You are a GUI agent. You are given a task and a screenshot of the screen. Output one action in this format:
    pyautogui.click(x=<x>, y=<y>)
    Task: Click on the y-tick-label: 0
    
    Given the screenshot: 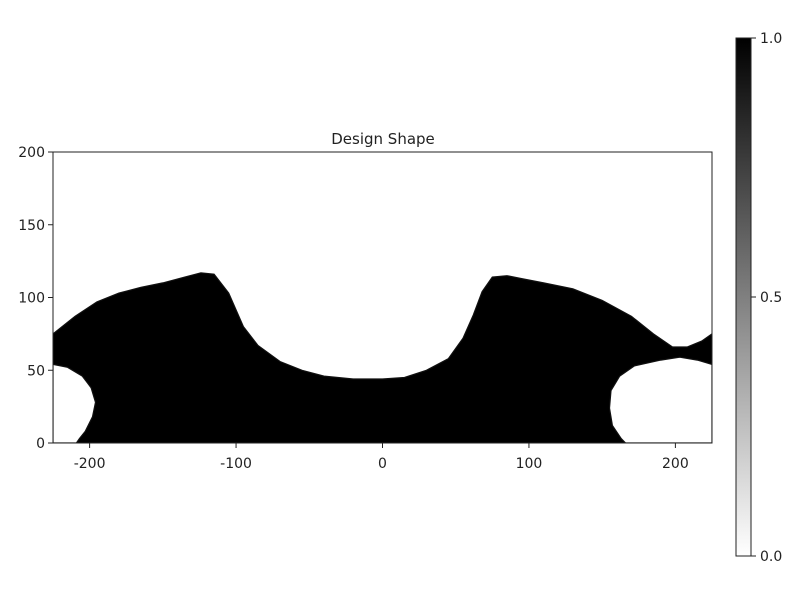 What is the action you would take?
    pyautogui.click(x=40, y=444)
    